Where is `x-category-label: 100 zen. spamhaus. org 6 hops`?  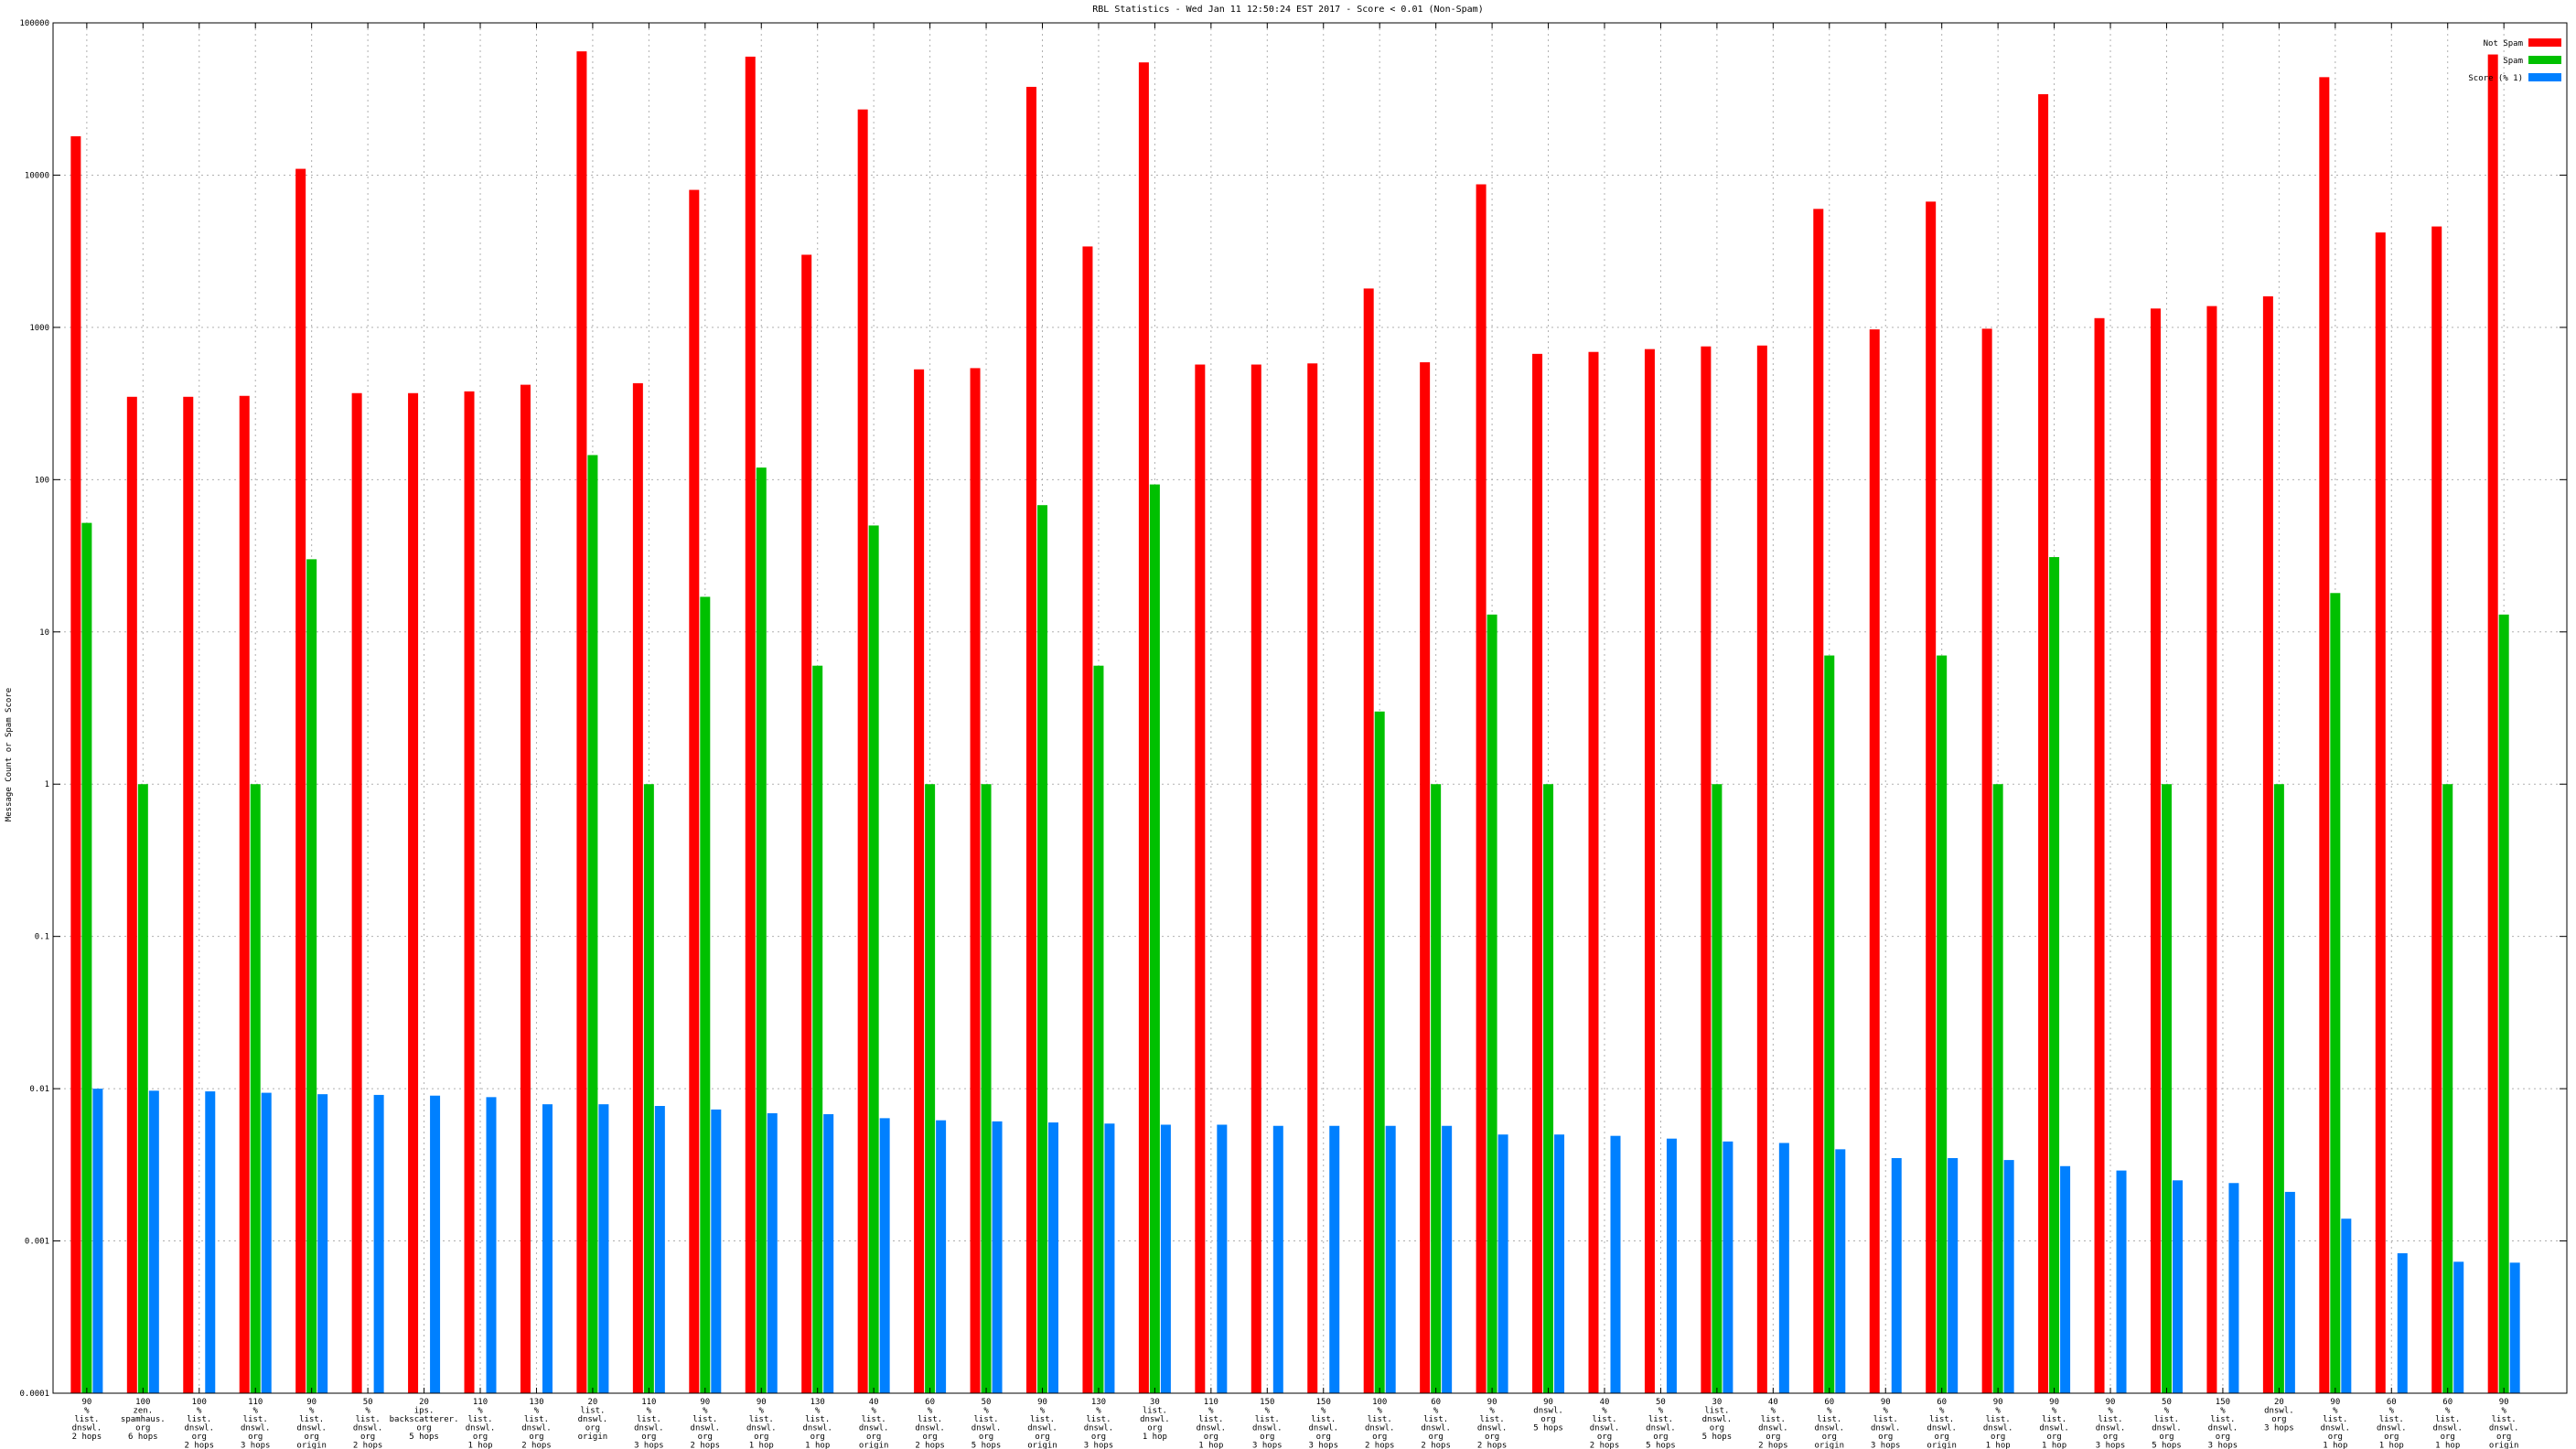 x-category-label: 100 zen. spamhaus. org 6 hops is located at coordinates (143, 1420).